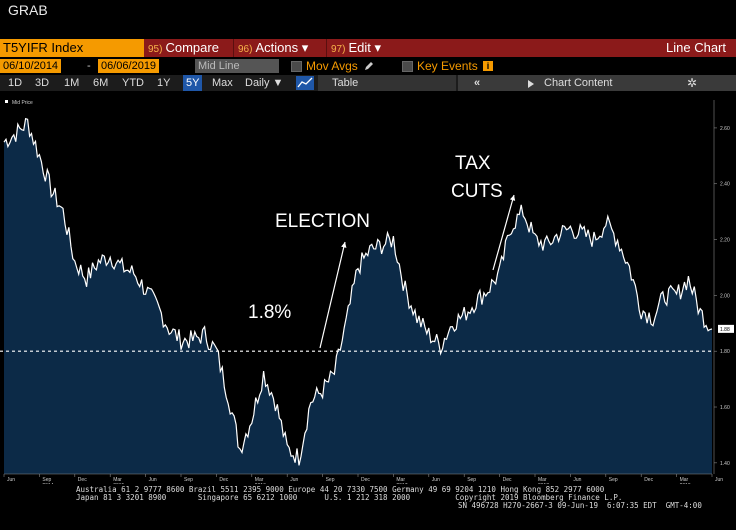  I want to click on range-button-6m: 6M, so click(101, 83).